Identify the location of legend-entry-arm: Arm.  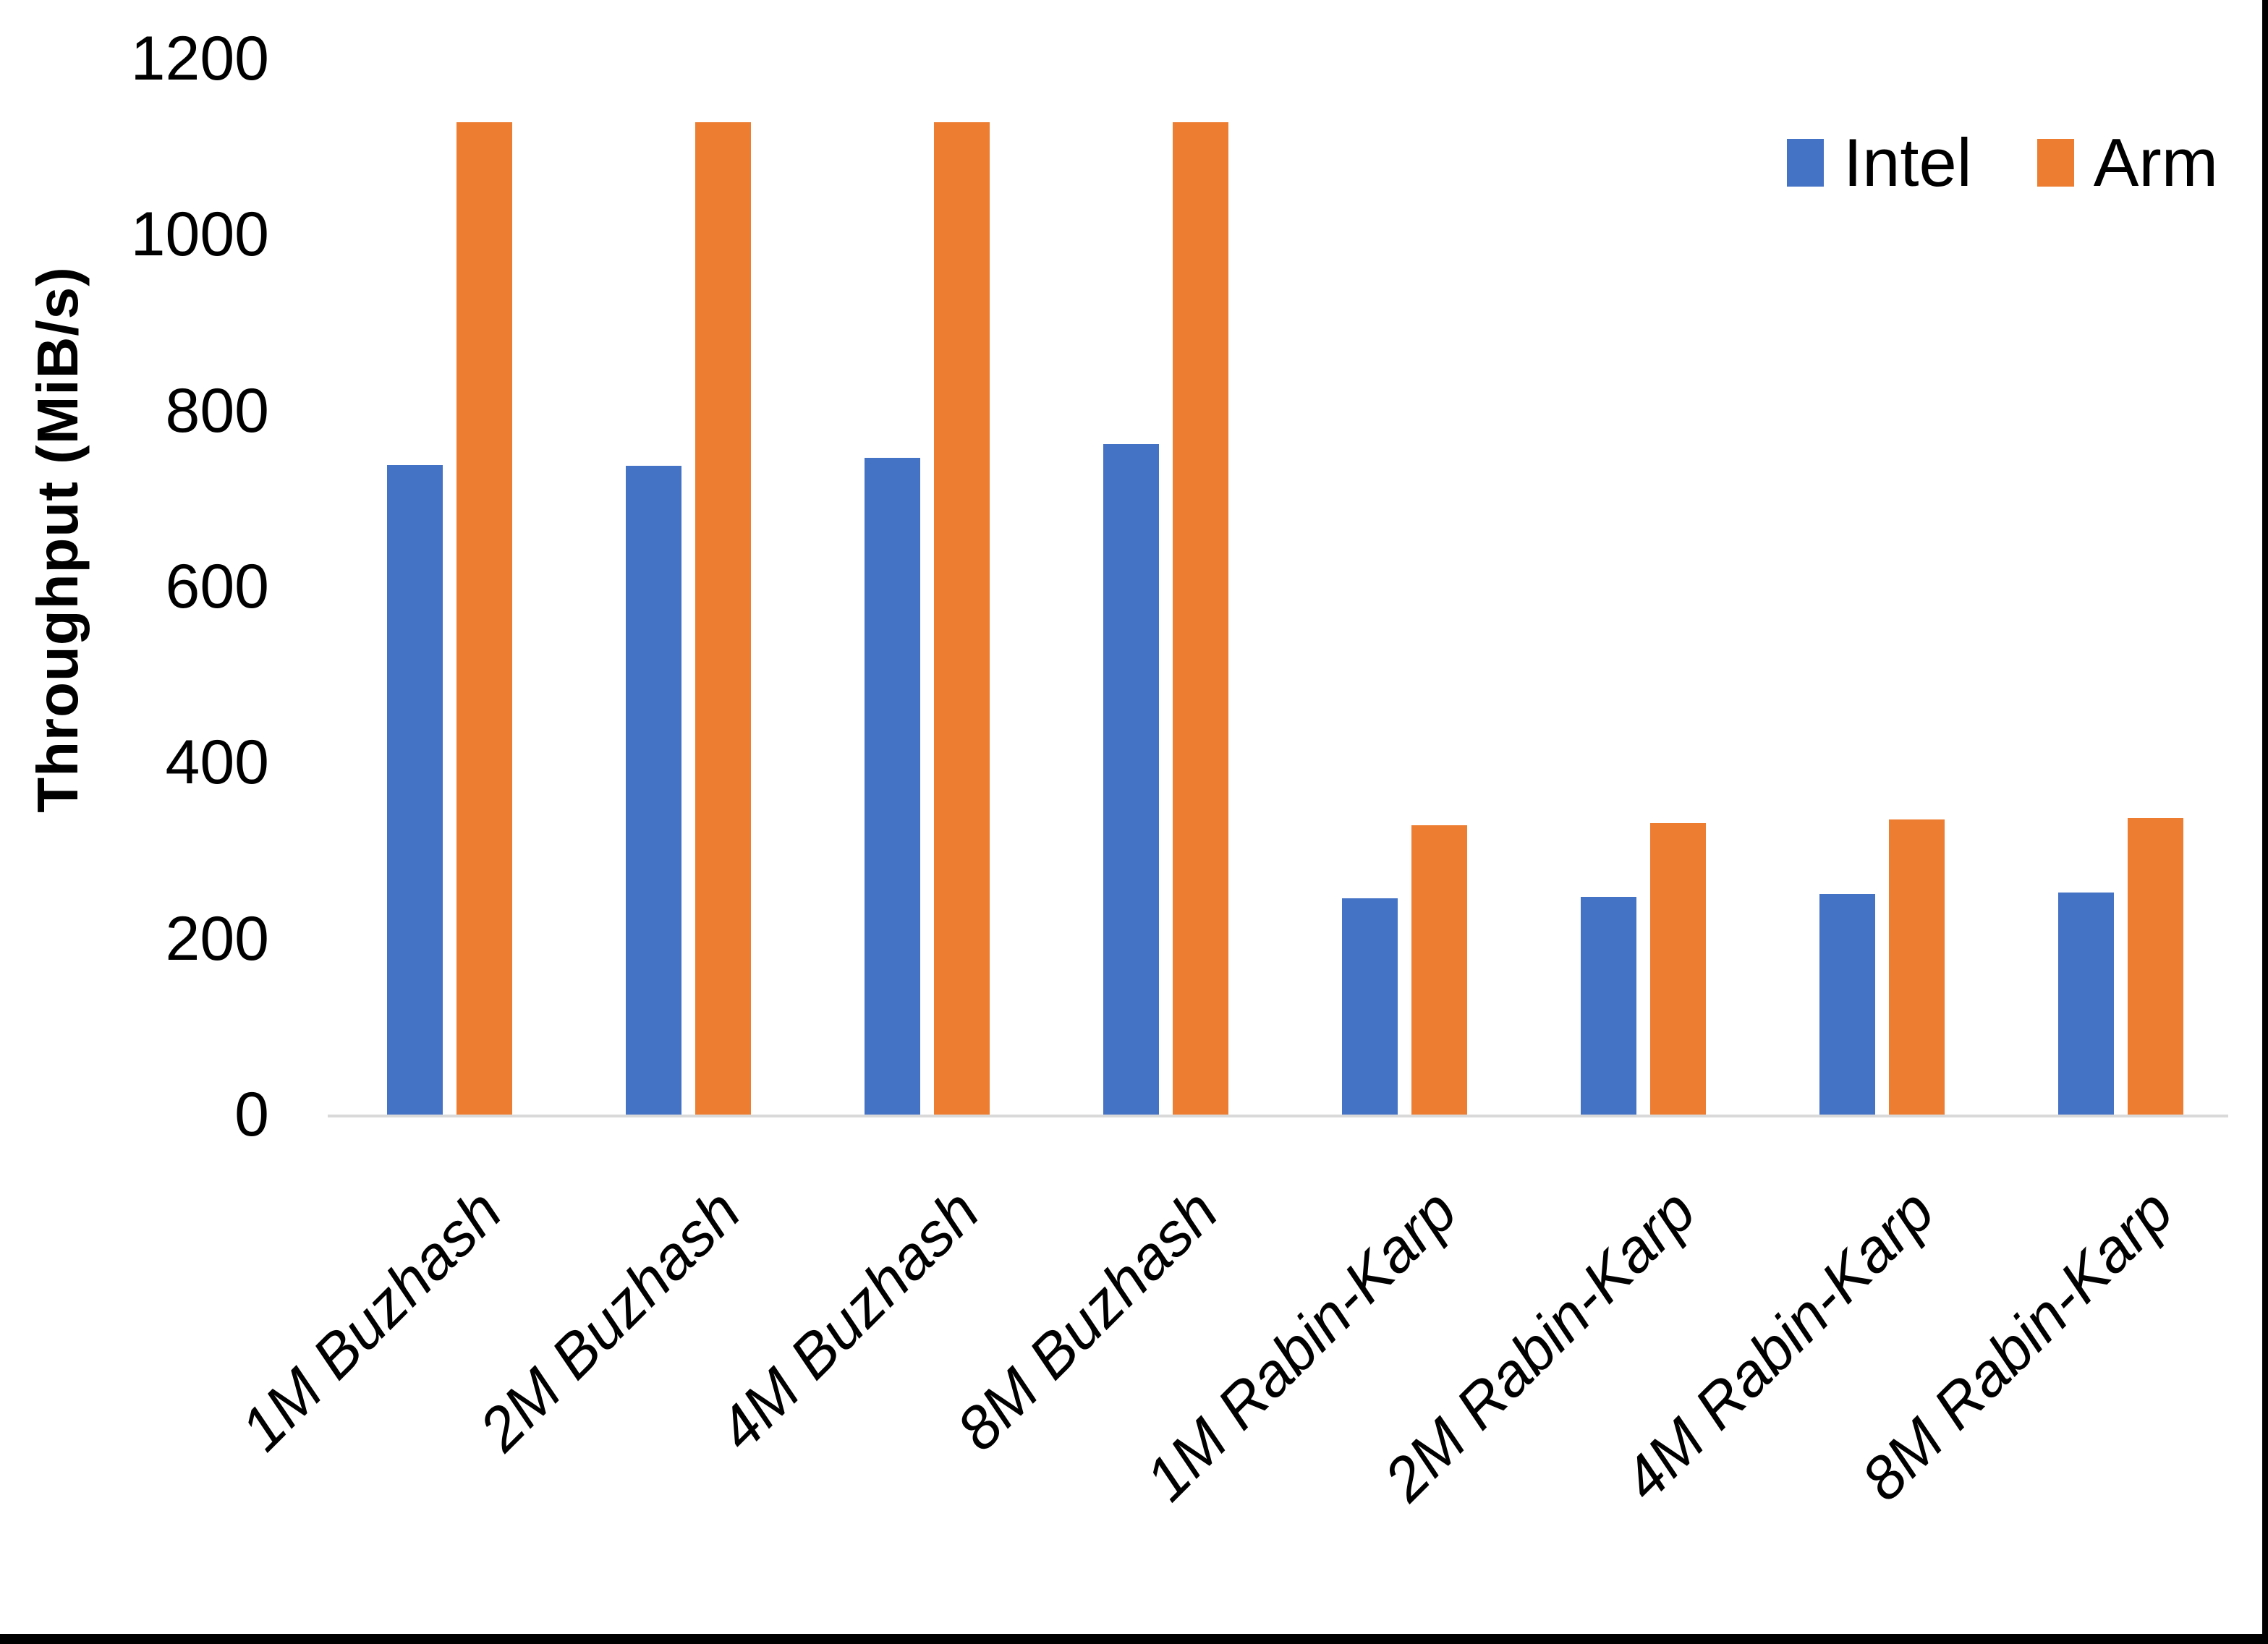
(2127, 162).